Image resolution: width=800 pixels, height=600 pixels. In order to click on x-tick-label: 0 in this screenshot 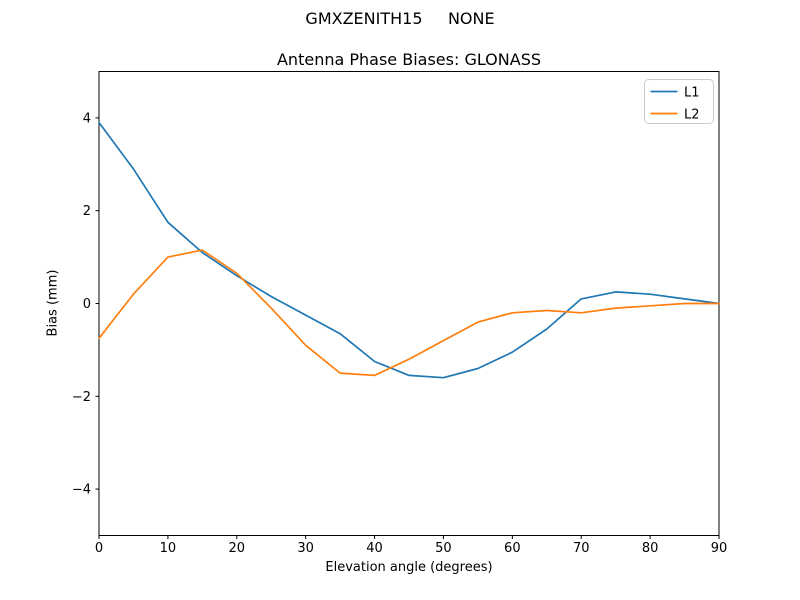, I will do `click(99, 548)`.